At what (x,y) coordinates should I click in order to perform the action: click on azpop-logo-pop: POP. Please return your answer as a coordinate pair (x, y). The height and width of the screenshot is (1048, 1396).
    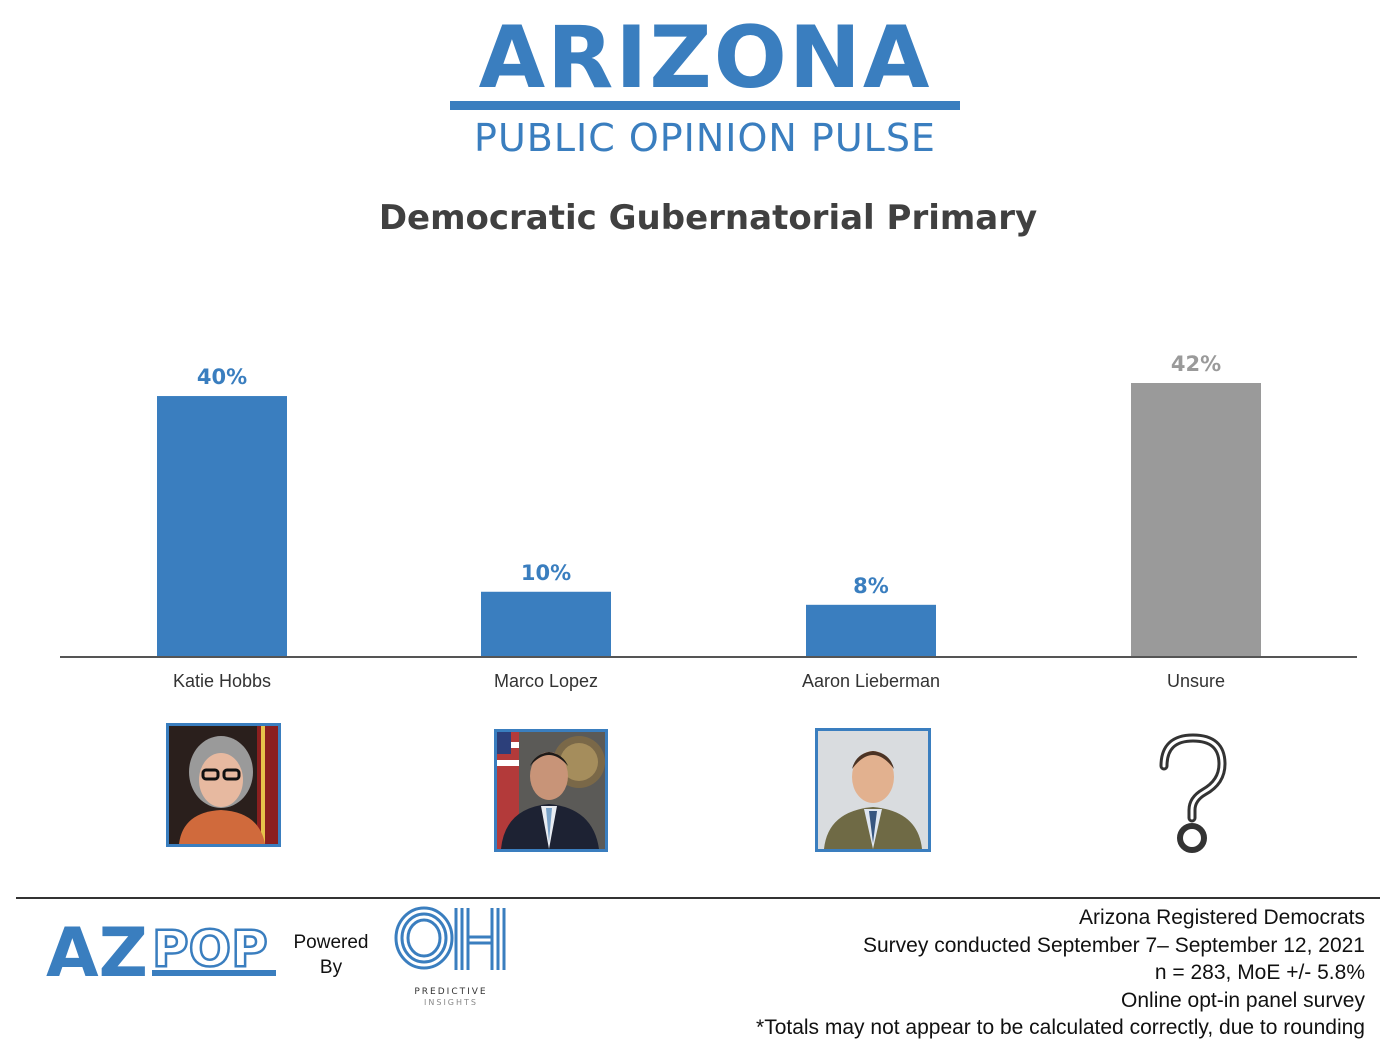
    Looking at the image, I should click on (210, 949).